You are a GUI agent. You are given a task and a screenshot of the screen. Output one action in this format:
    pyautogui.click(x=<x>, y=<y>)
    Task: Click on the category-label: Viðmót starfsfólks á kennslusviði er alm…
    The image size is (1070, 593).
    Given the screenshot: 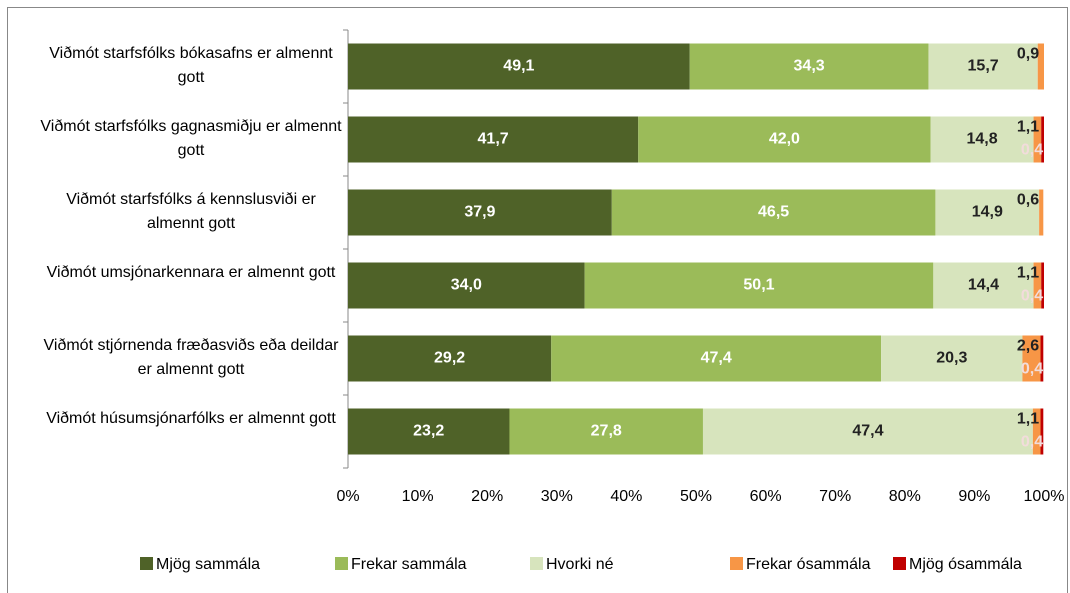 What is the action you would take?
    pyautogui.click(x=191, y=211)
    